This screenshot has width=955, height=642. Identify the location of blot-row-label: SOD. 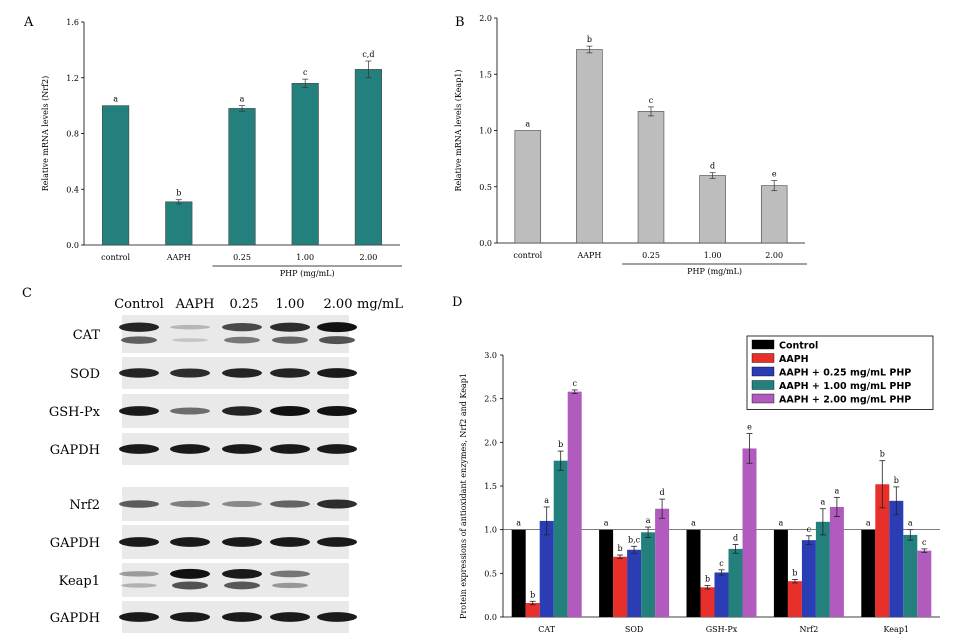
(85, 374).